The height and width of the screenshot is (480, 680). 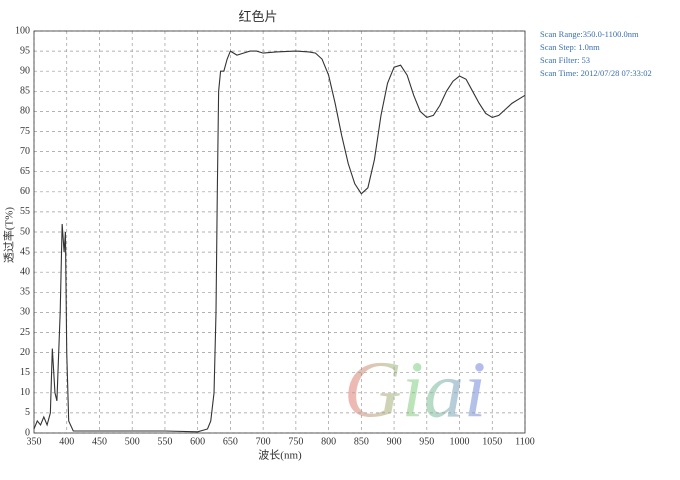 I want to click on y-tick-label: 10, so click(x=25, y=392).